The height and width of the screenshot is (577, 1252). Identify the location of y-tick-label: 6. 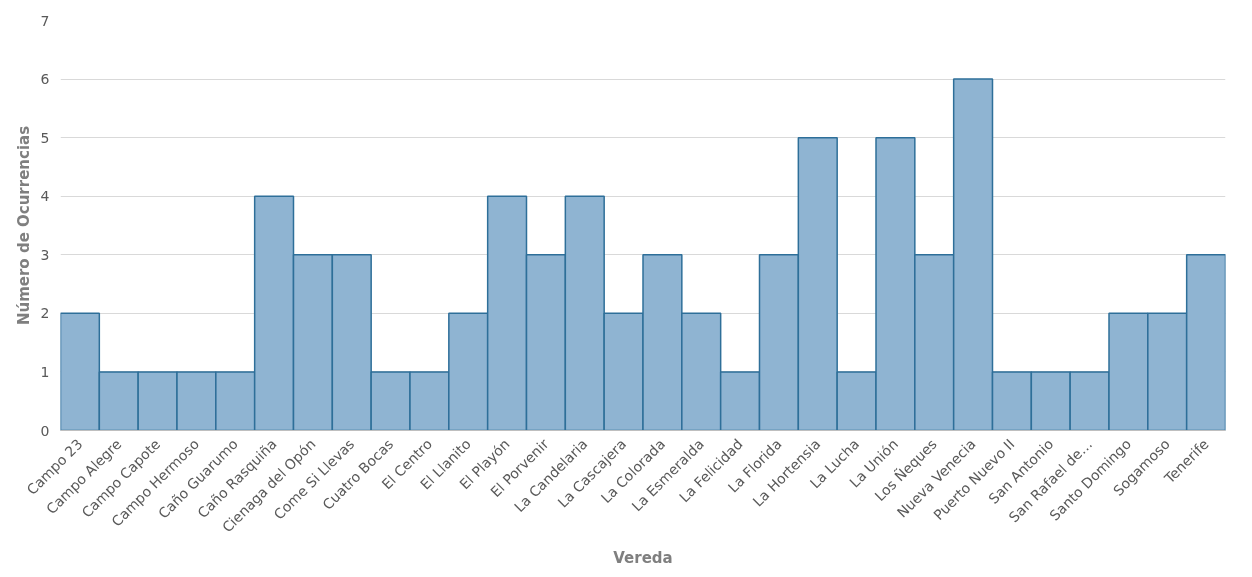
(45, 79).